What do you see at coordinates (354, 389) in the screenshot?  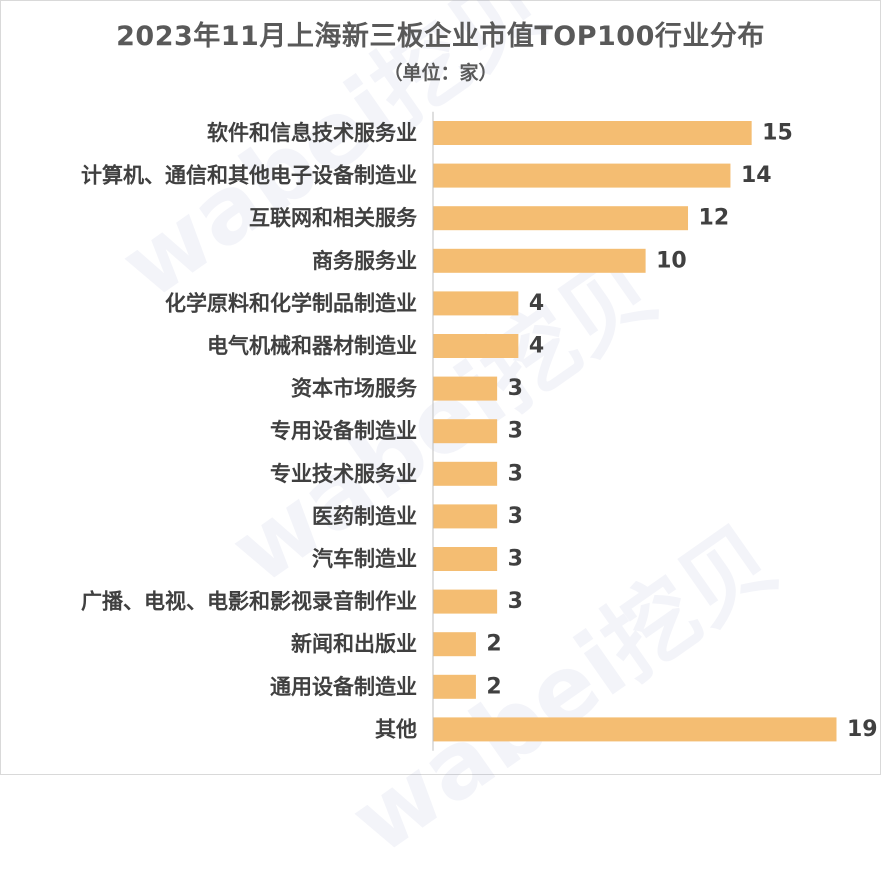 I see `category-label: 资本市场服务` at bounding box center [354, 389].